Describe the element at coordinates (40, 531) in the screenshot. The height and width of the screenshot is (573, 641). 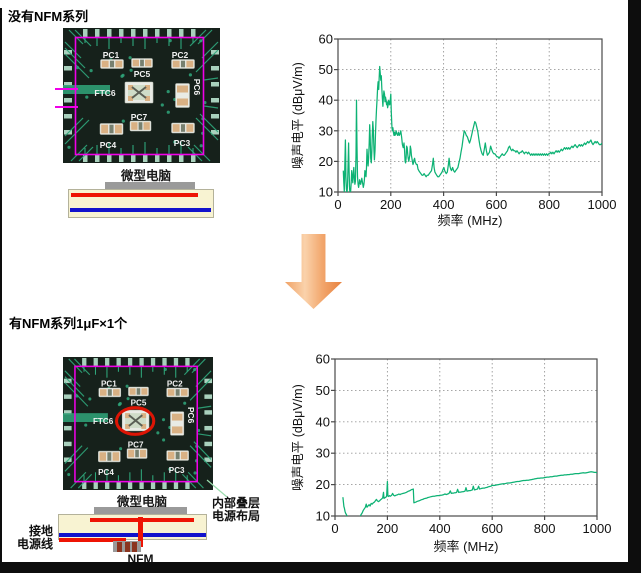
I see `ground-label: 接地` at that location.